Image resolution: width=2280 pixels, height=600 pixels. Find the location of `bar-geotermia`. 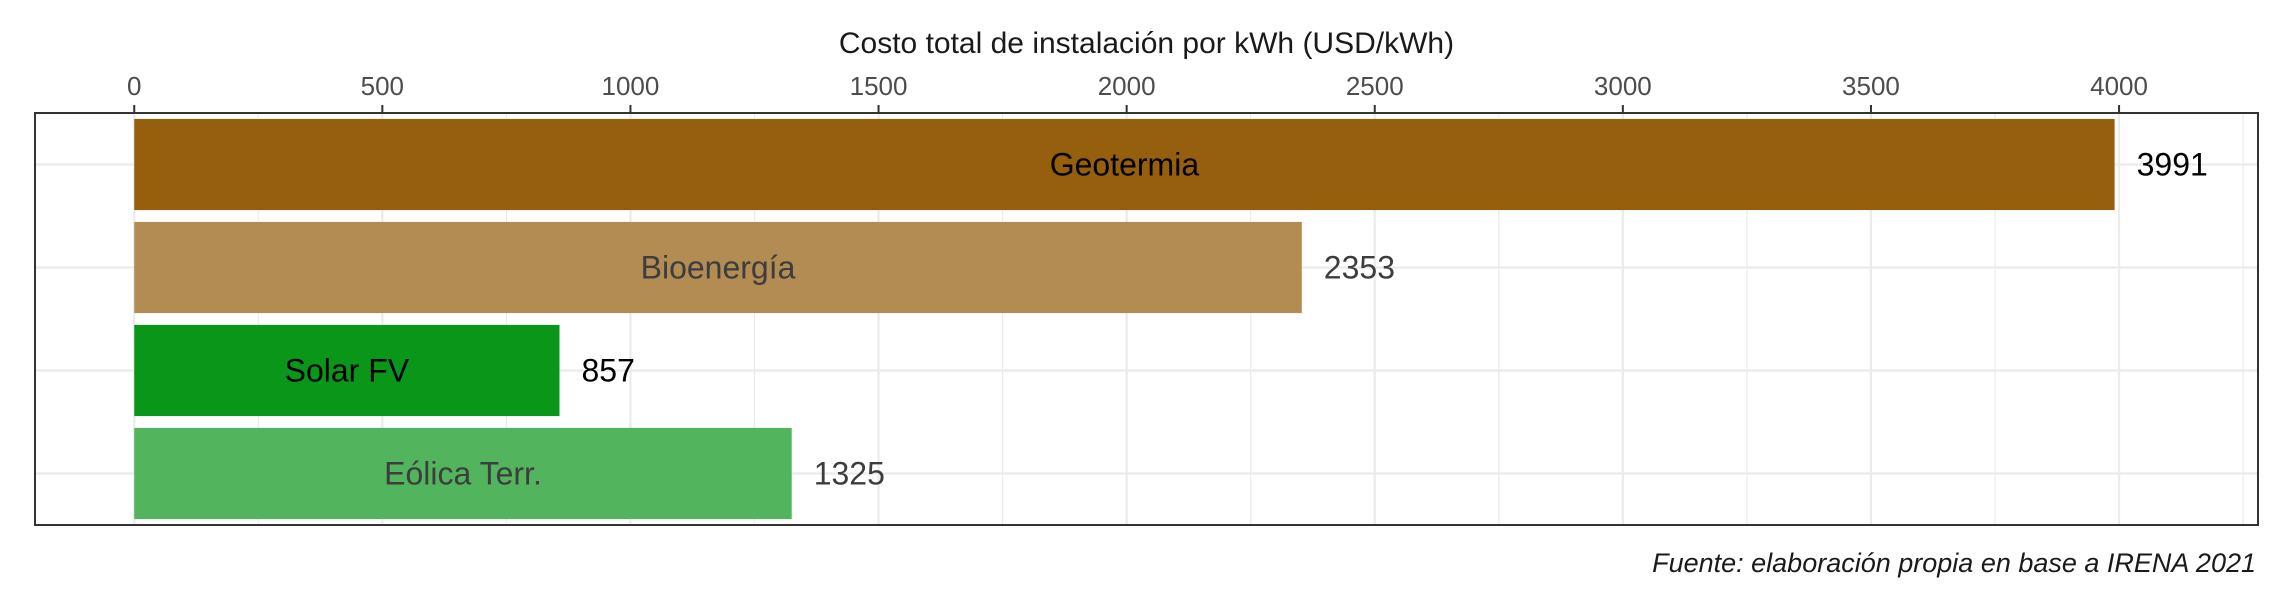

bar-geotermia is located at coordinates (1124, 164).